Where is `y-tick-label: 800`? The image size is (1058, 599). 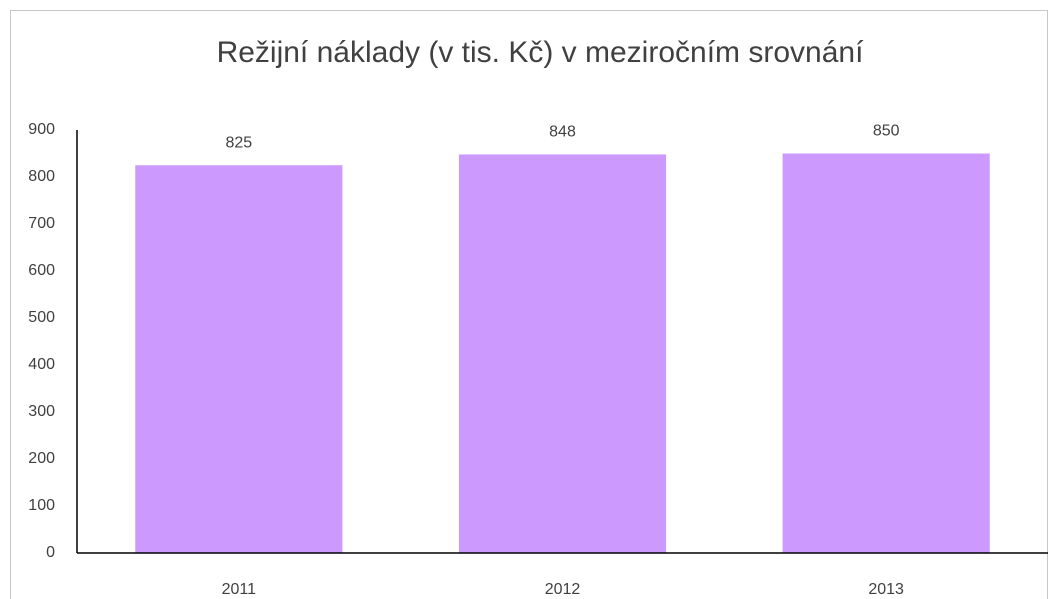 y-tick-label: 800 is located at coordinates (41, 176).